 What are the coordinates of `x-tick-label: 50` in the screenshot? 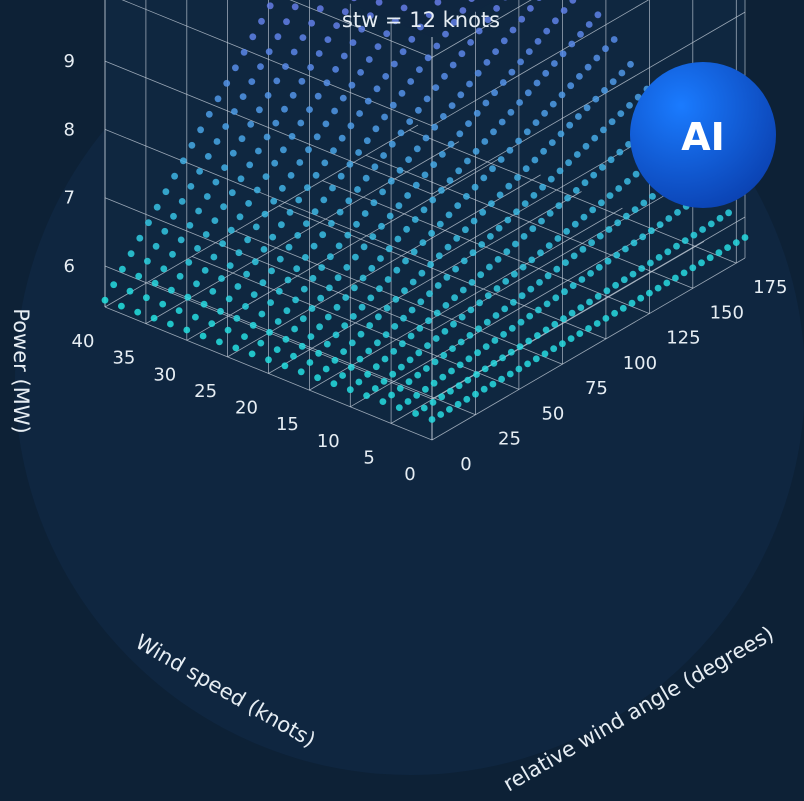 It's located at (552, 413).